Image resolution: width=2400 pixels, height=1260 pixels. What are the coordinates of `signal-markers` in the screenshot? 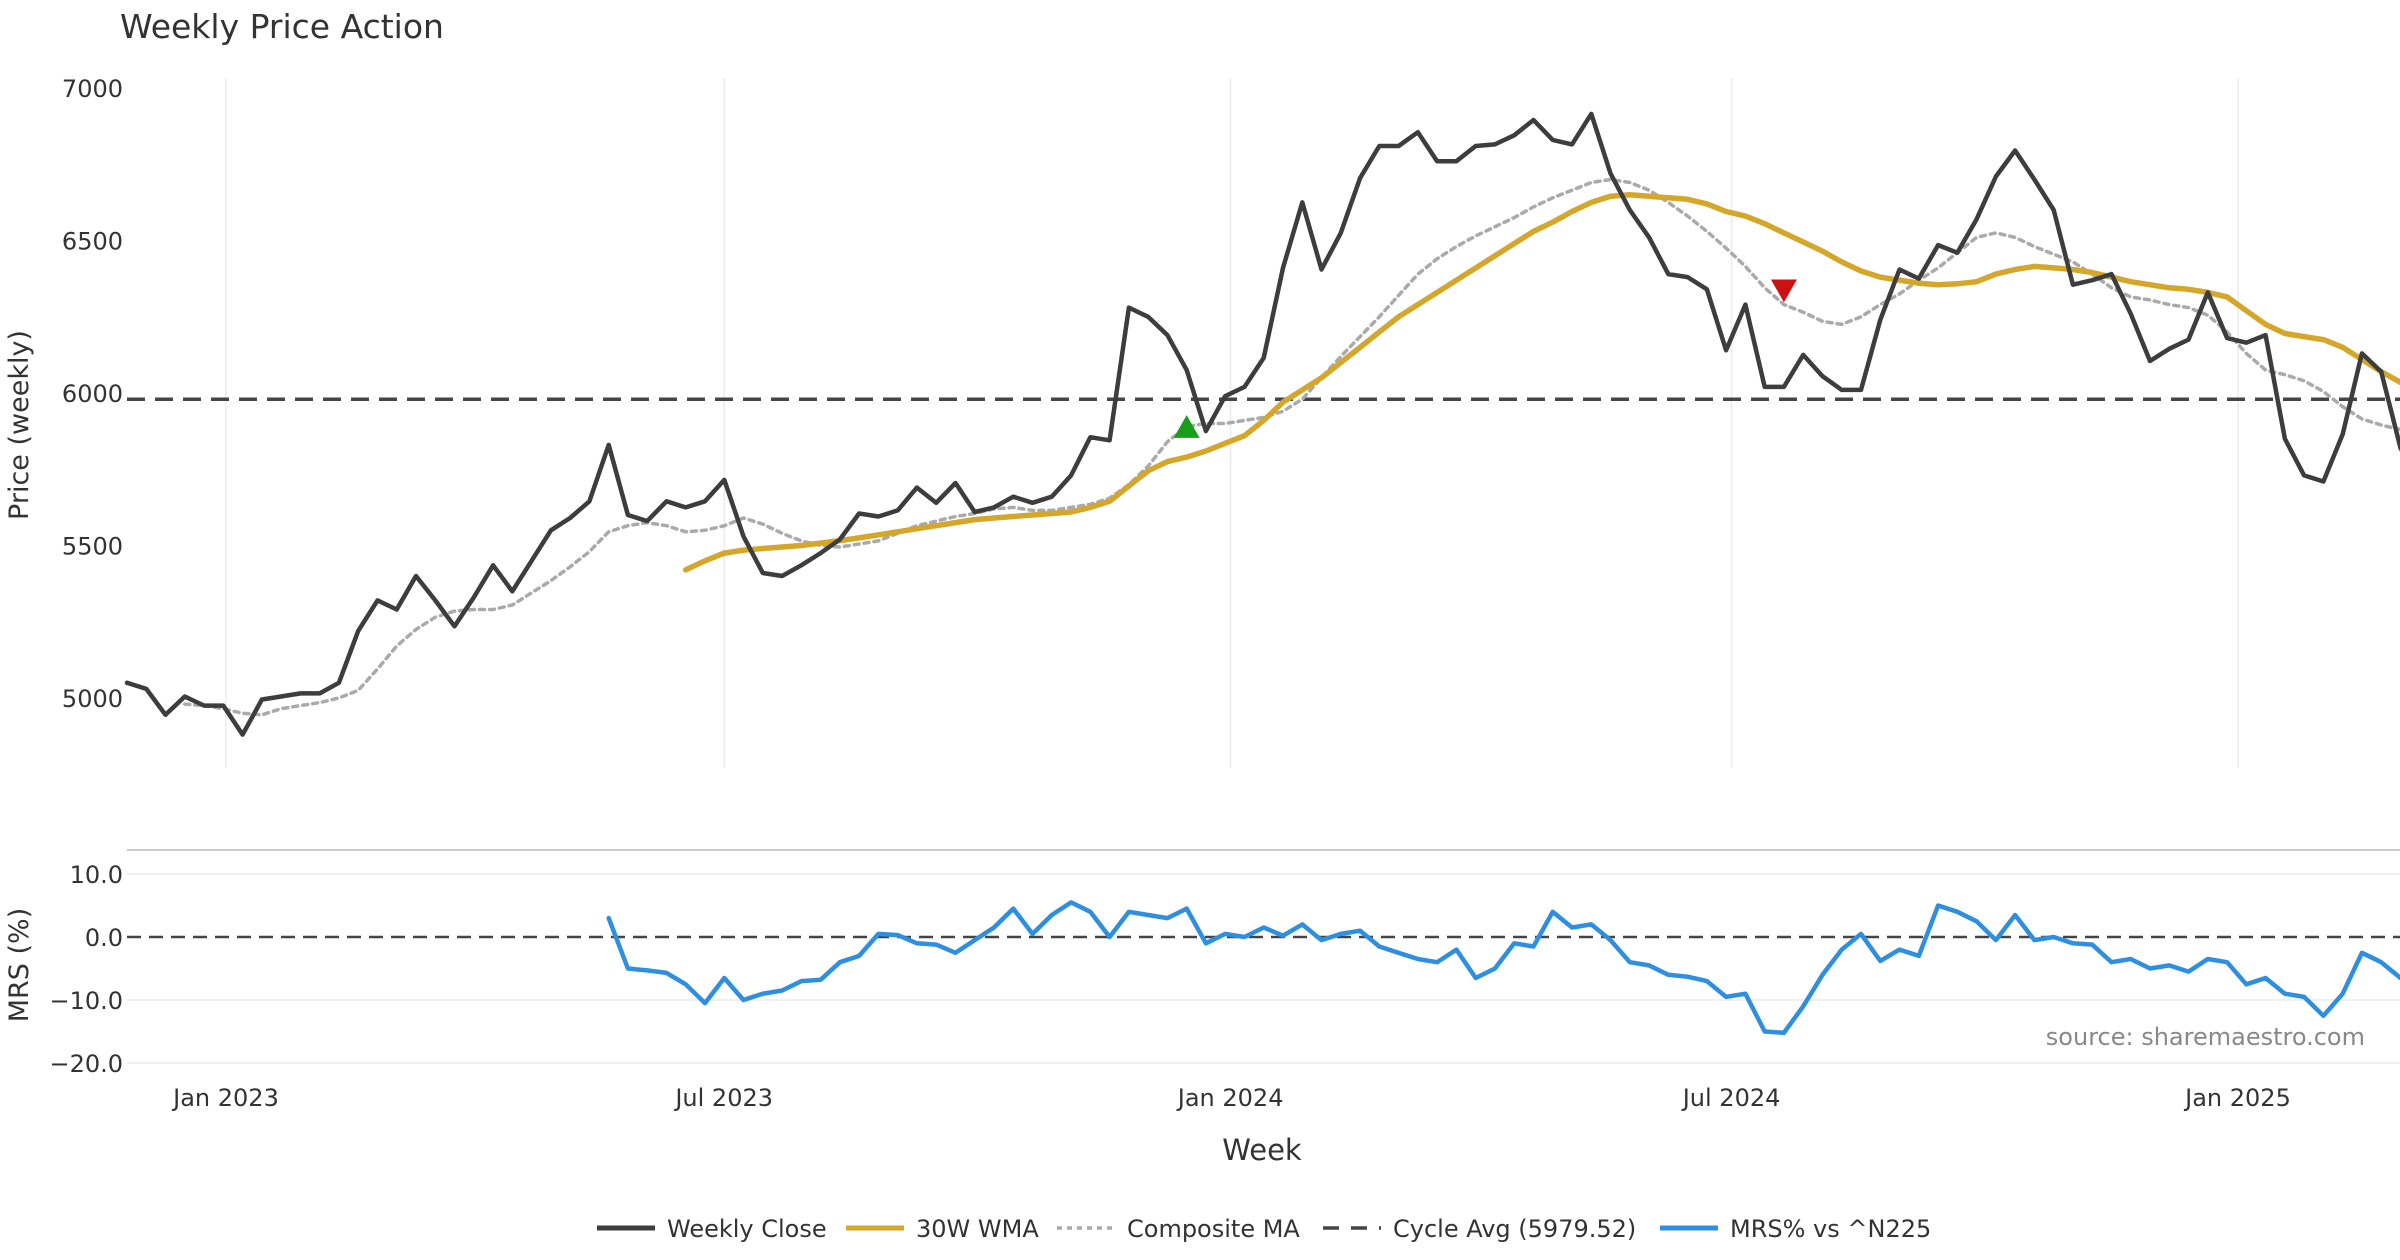 It's located at (1485, 358).